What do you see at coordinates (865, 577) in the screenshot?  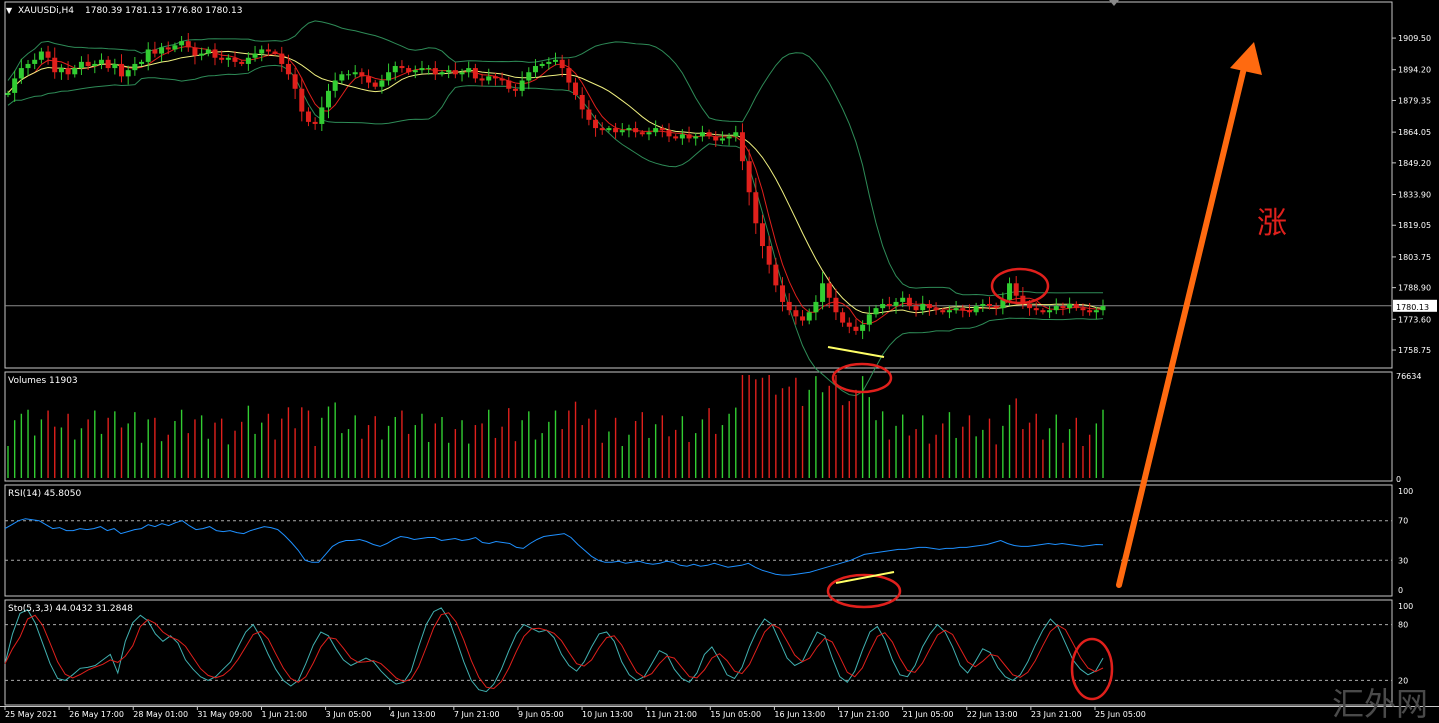 I see `rsi-divergence-line` at bounding box center [865, 577].